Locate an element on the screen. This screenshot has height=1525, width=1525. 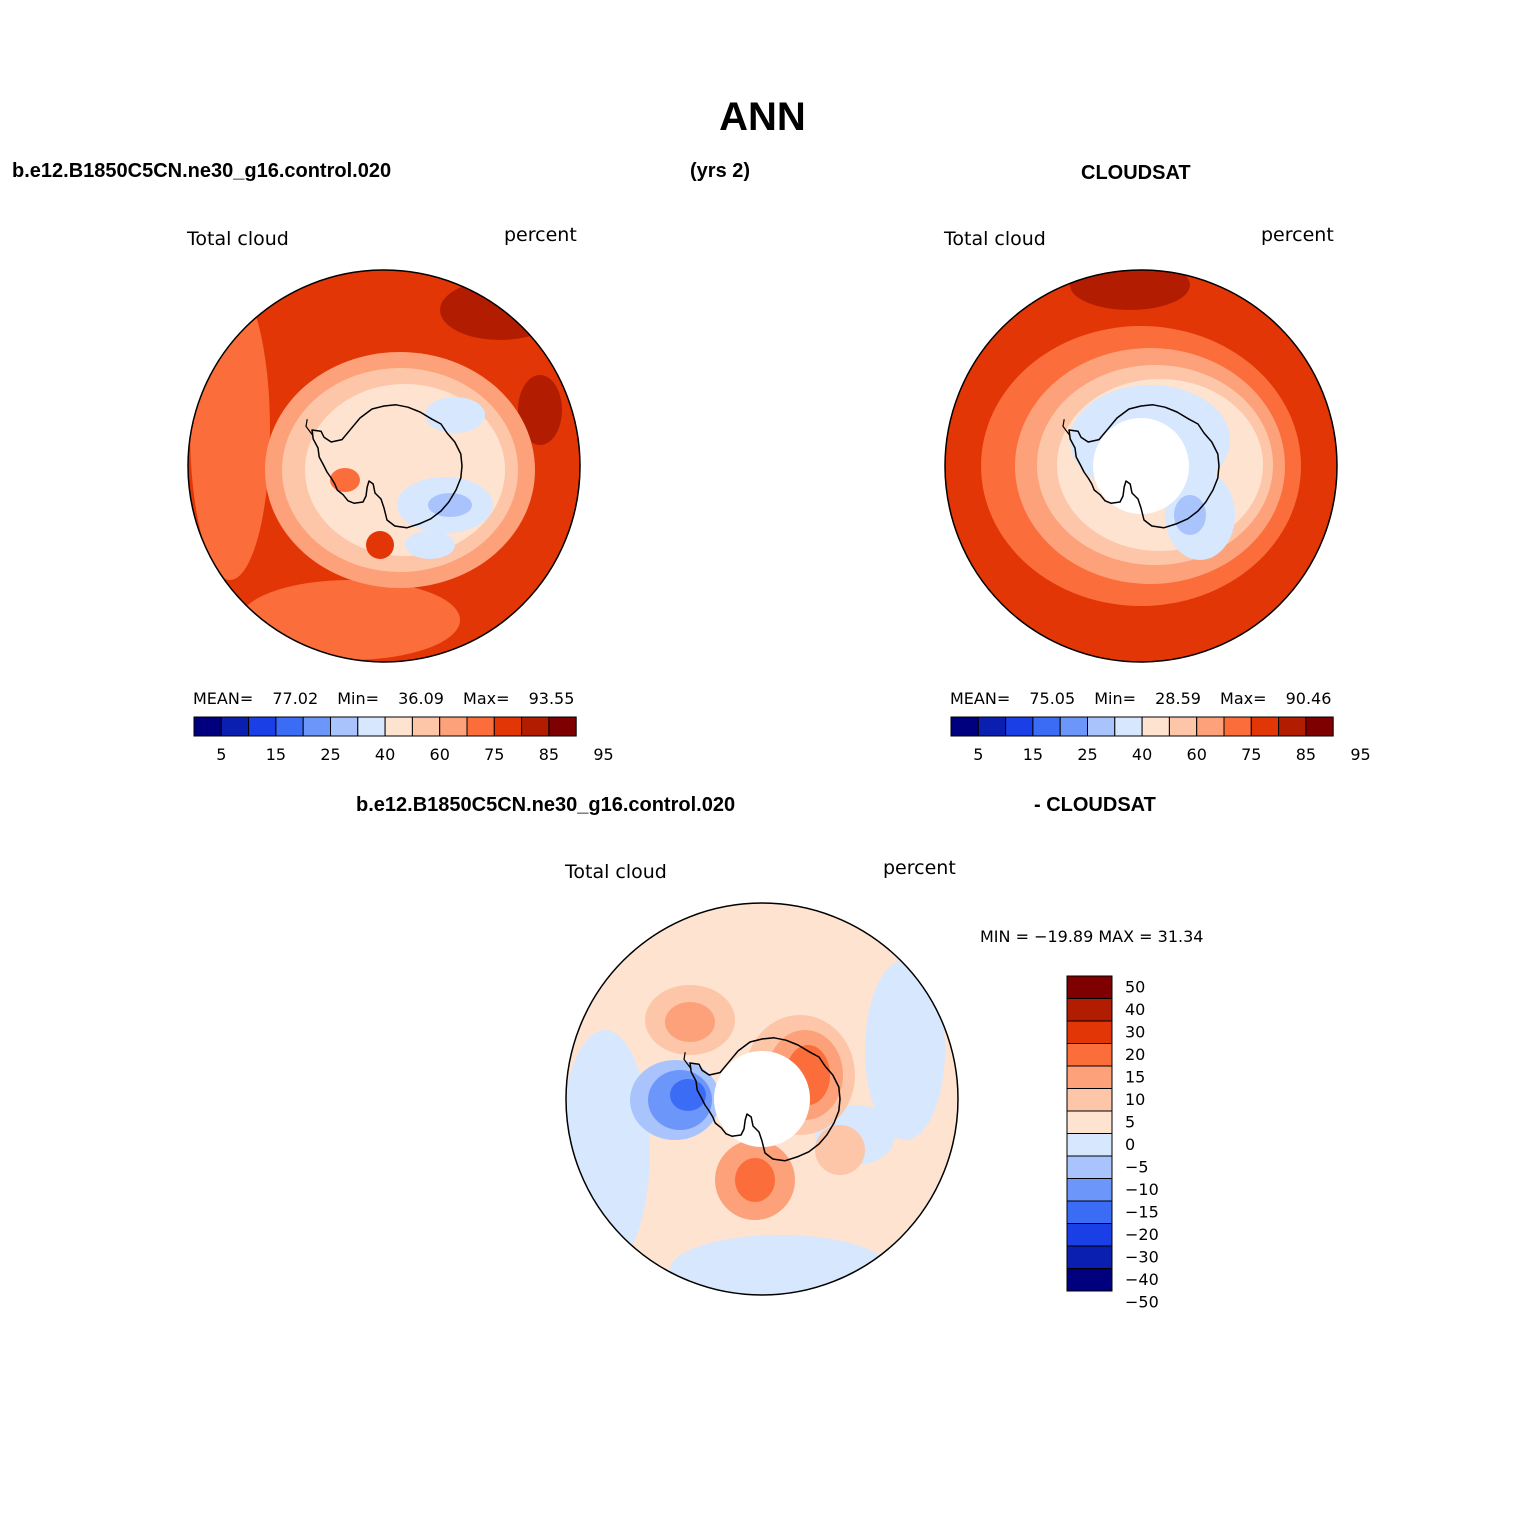
model-map-border is located at coordinates (384, 466).